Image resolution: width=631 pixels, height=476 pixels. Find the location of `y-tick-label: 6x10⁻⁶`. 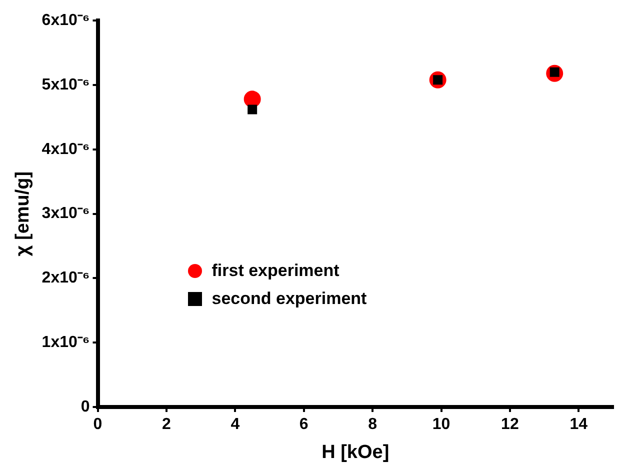

y-tick-label: 6x10⁻⁶ is located at coordinates (66, 21).